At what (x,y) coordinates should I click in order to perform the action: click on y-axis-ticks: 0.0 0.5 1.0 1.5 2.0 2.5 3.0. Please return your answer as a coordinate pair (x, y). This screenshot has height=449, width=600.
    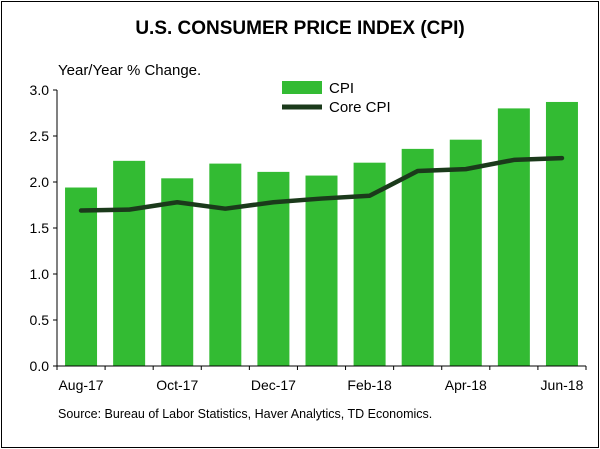
    Looking at the image, I should click on (43, 228).